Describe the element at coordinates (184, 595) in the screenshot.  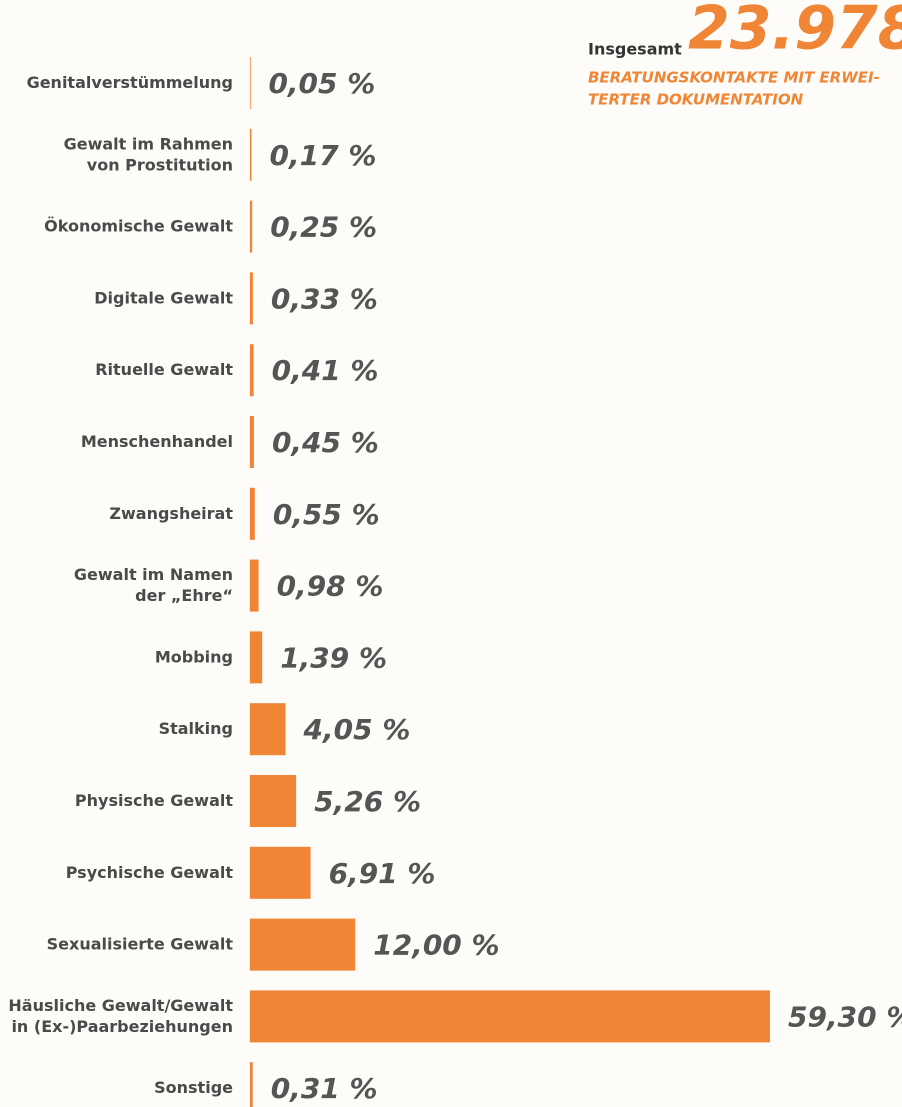
I see `category-line: der „Ehre“` at that location.